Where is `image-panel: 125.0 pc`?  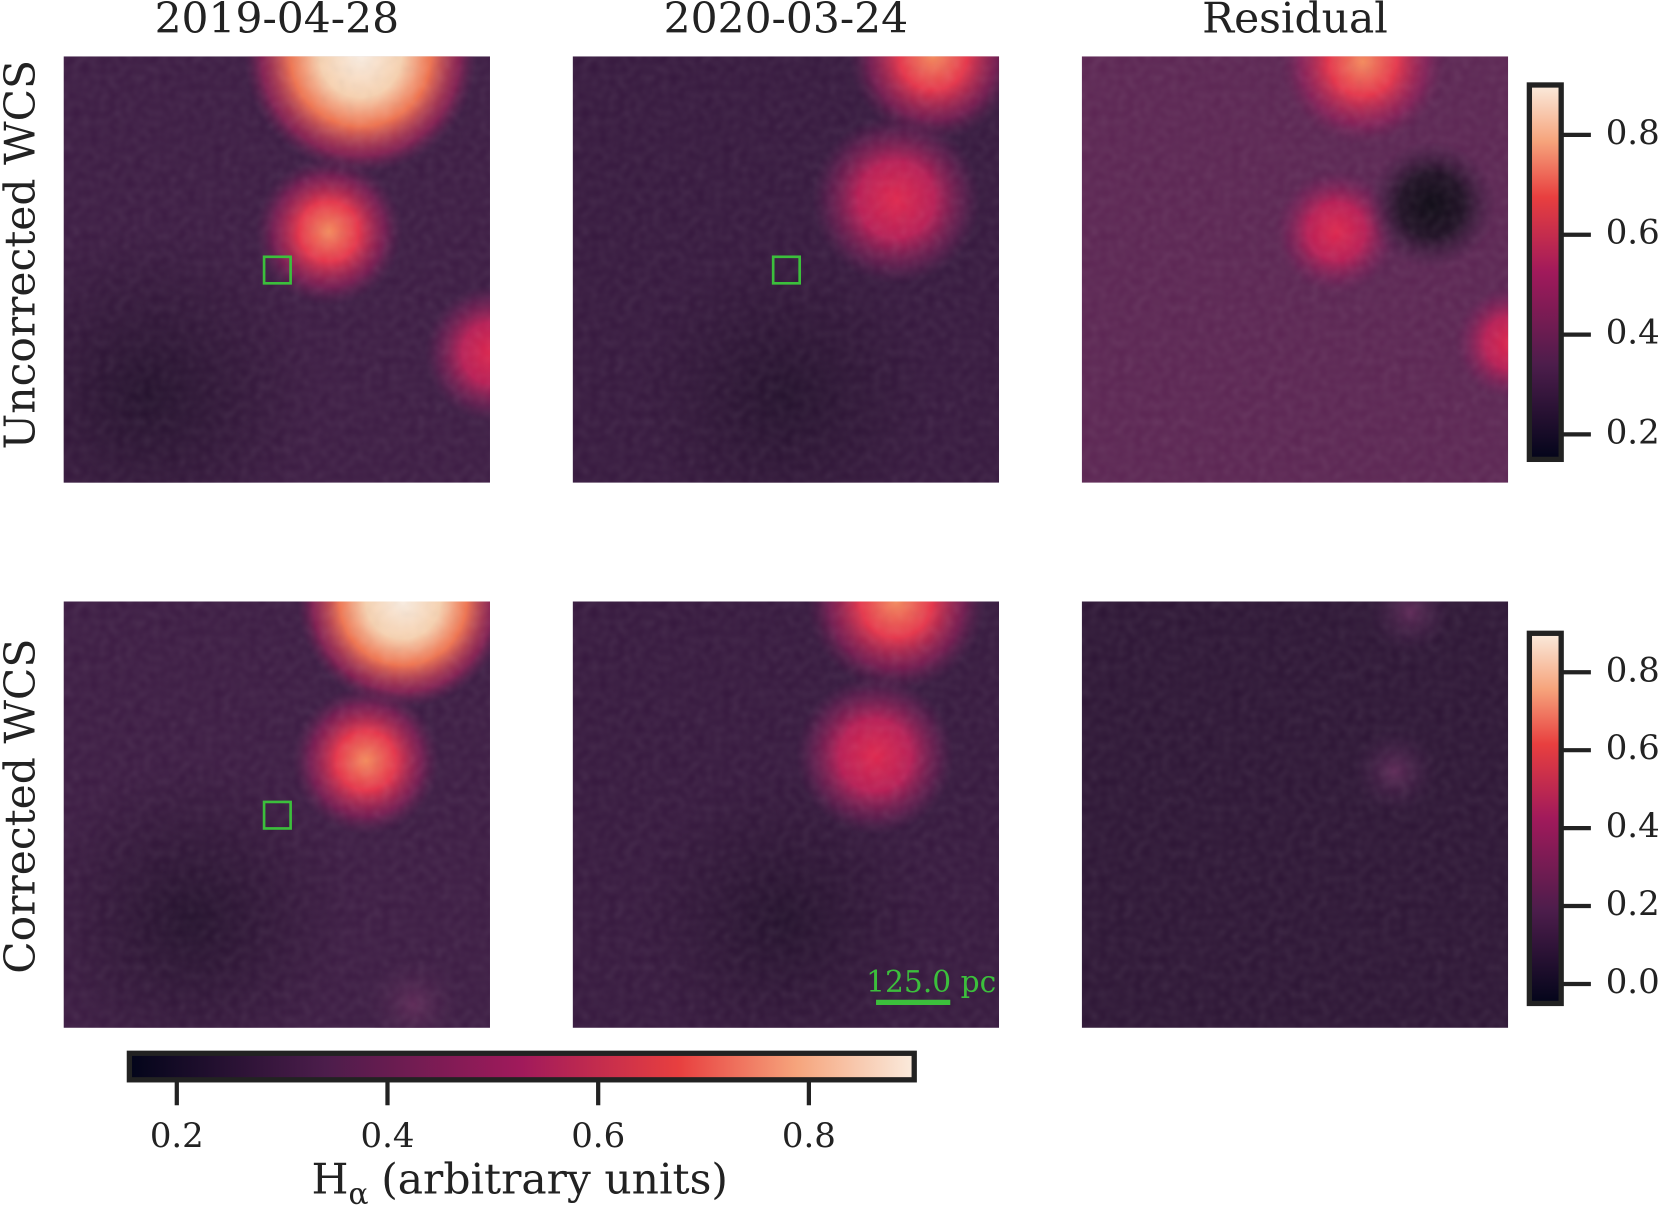
image-panel: 125.0 pc is located at coordinates (786, 814).